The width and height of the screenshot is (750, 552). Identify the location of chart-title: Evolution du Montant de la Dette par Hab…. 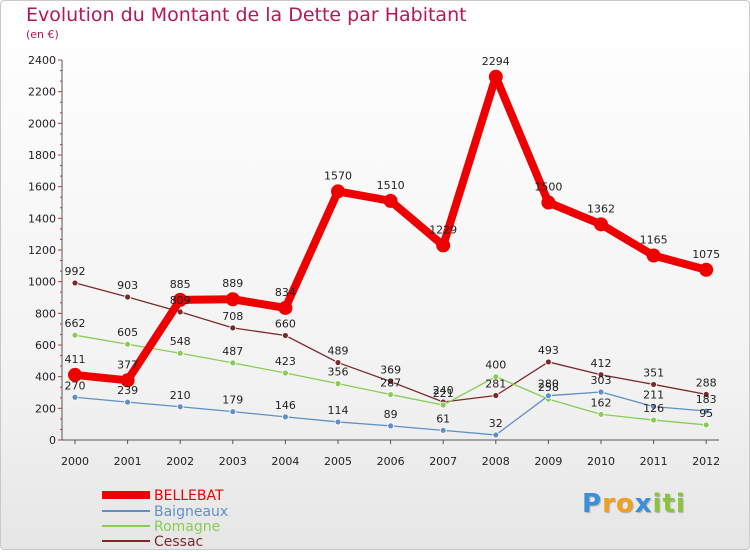
(246, 15).